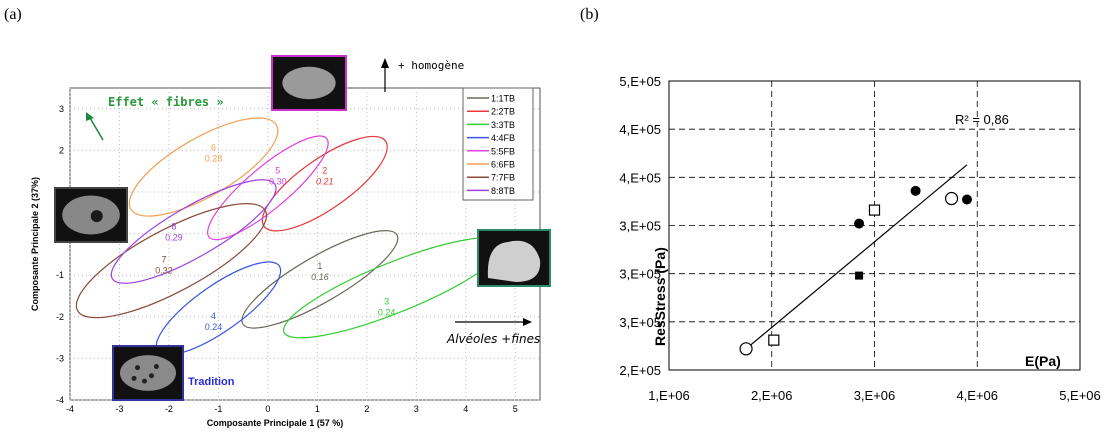 This screenshot has height=433, width=1115. I want to click on x-tick-label: -1, so click(218, 409).